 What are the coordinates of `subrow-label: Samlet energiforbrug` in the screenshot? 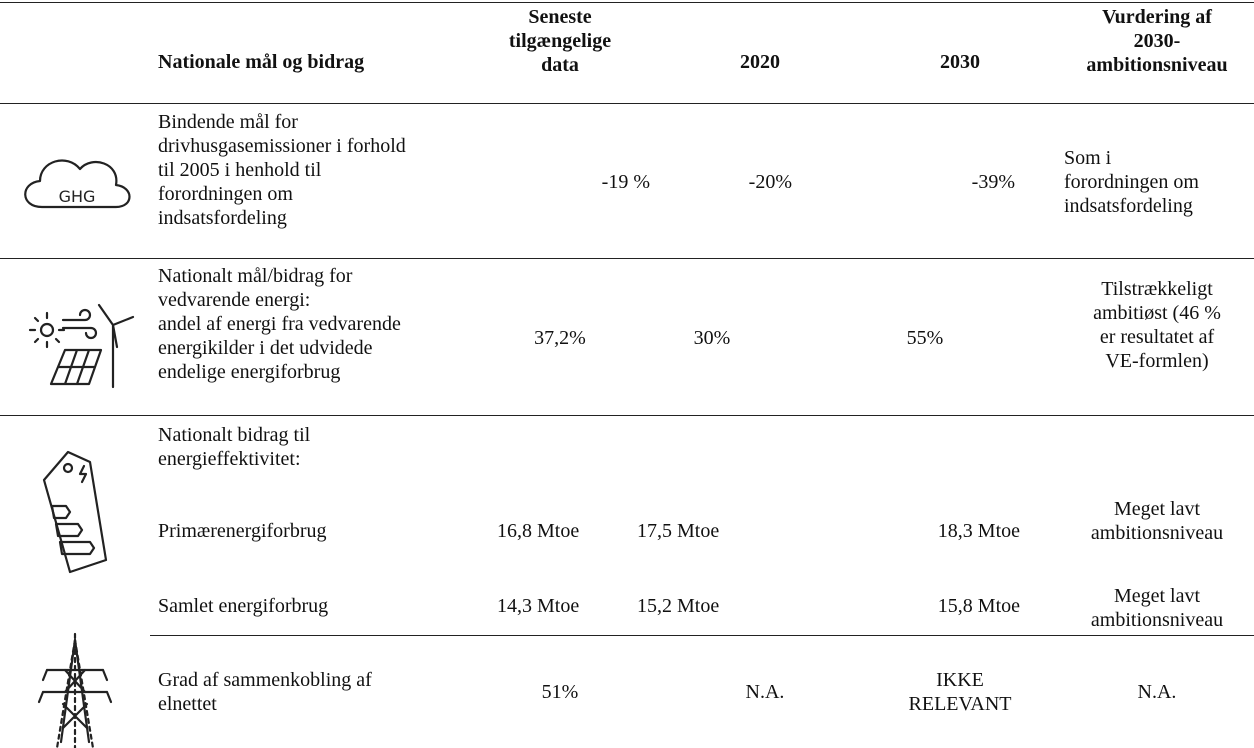 It's located at (243, 606).